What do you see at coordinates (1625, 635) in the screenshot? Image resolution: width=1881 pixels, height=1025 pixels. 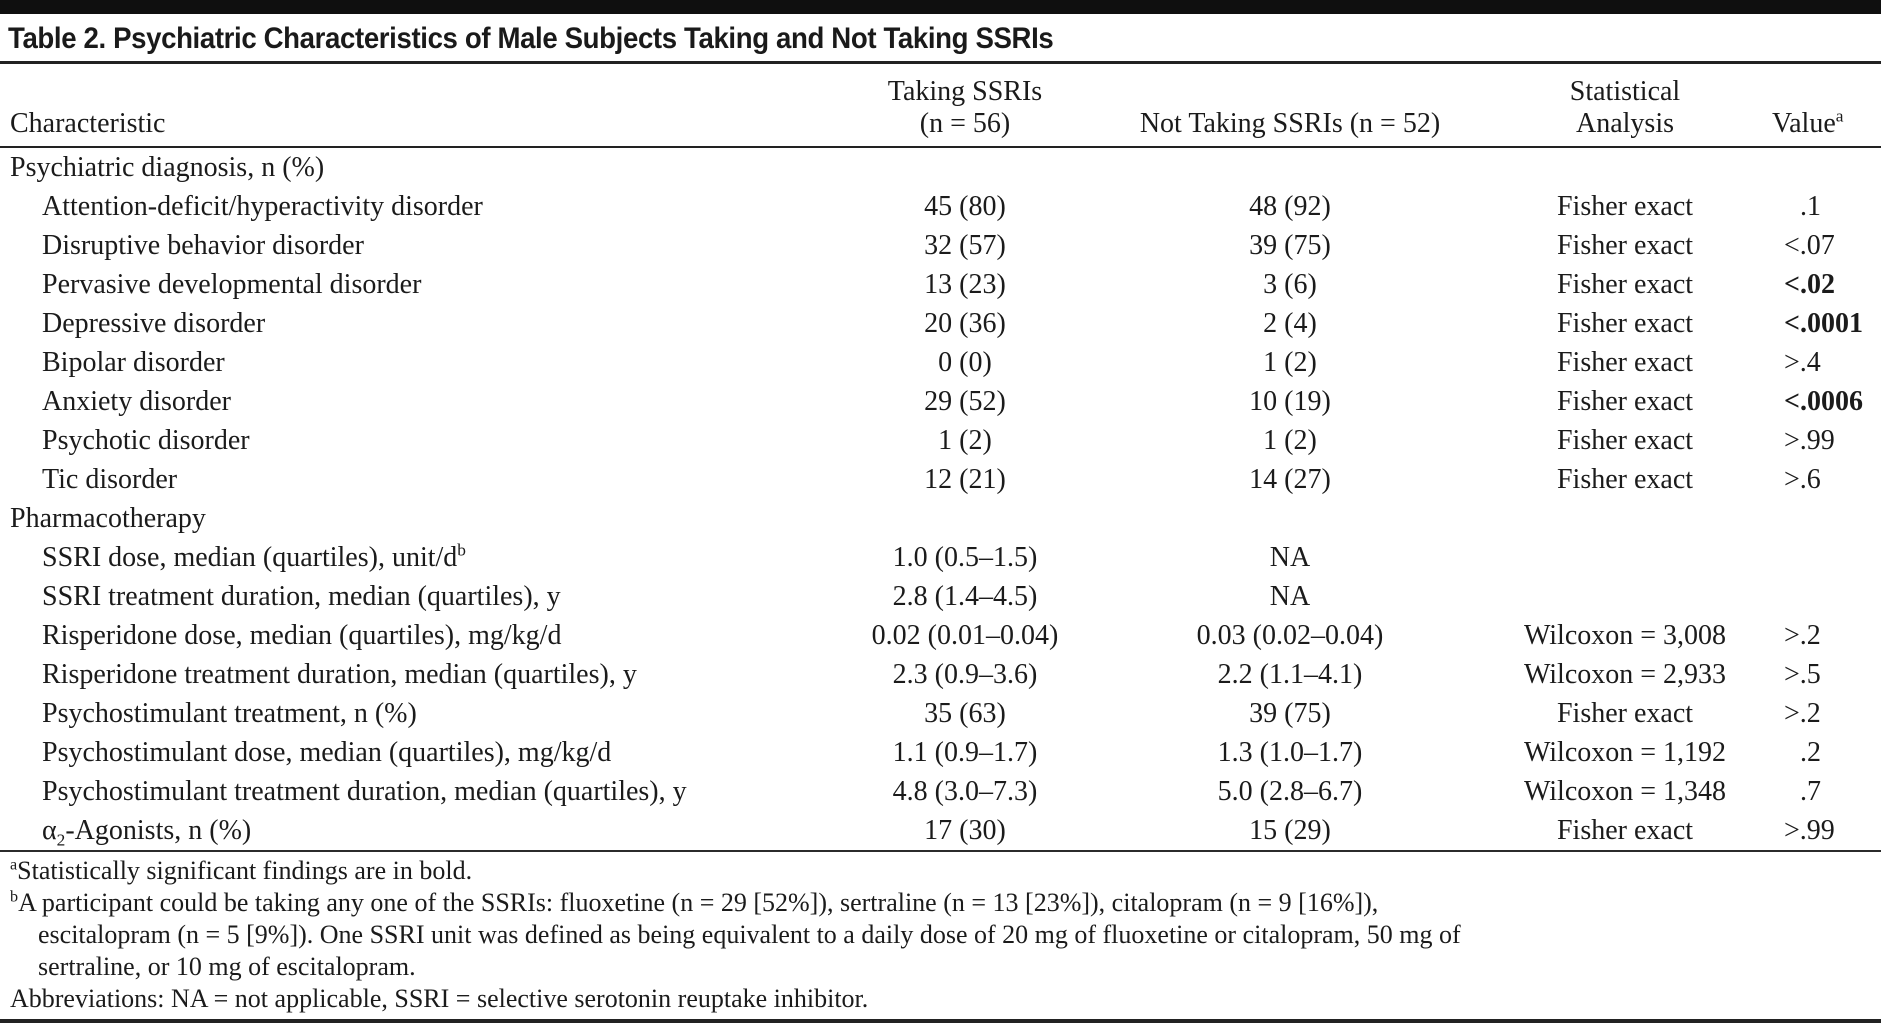 I see `statistical-analysis-cell: Wilcoxon = 3,008` at bounding box center [1625, 635].